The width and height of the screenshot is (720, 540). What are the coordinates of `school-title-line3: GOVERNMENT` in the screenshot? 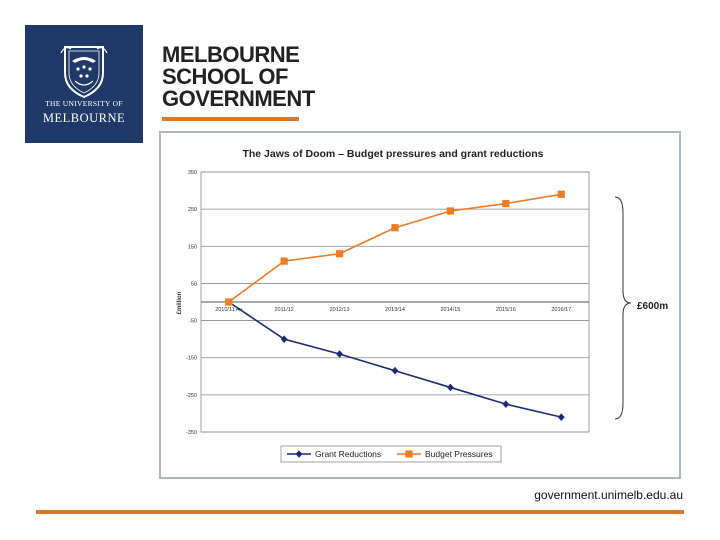 It's located at (238, 98).